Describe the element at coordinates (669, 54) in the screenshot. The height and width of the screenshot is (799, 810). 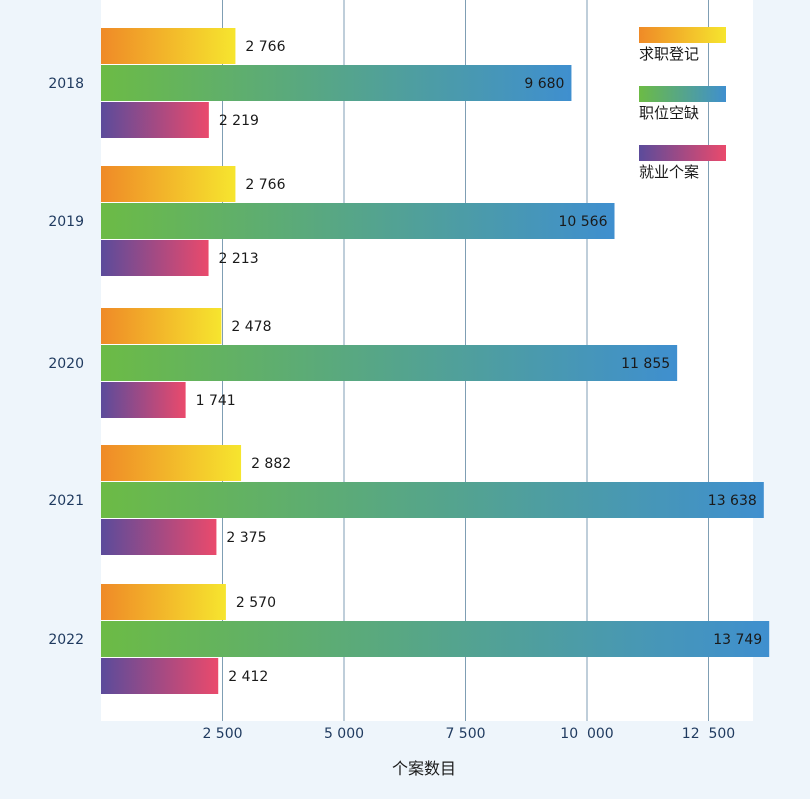
I see `legend-label: 求职登记` at that location.